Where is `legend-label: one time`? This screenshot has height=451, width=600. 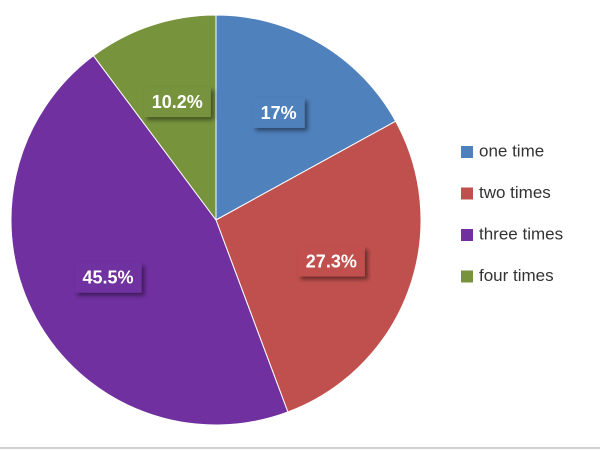
legend-label: one time is located at coordinates (511, 150).